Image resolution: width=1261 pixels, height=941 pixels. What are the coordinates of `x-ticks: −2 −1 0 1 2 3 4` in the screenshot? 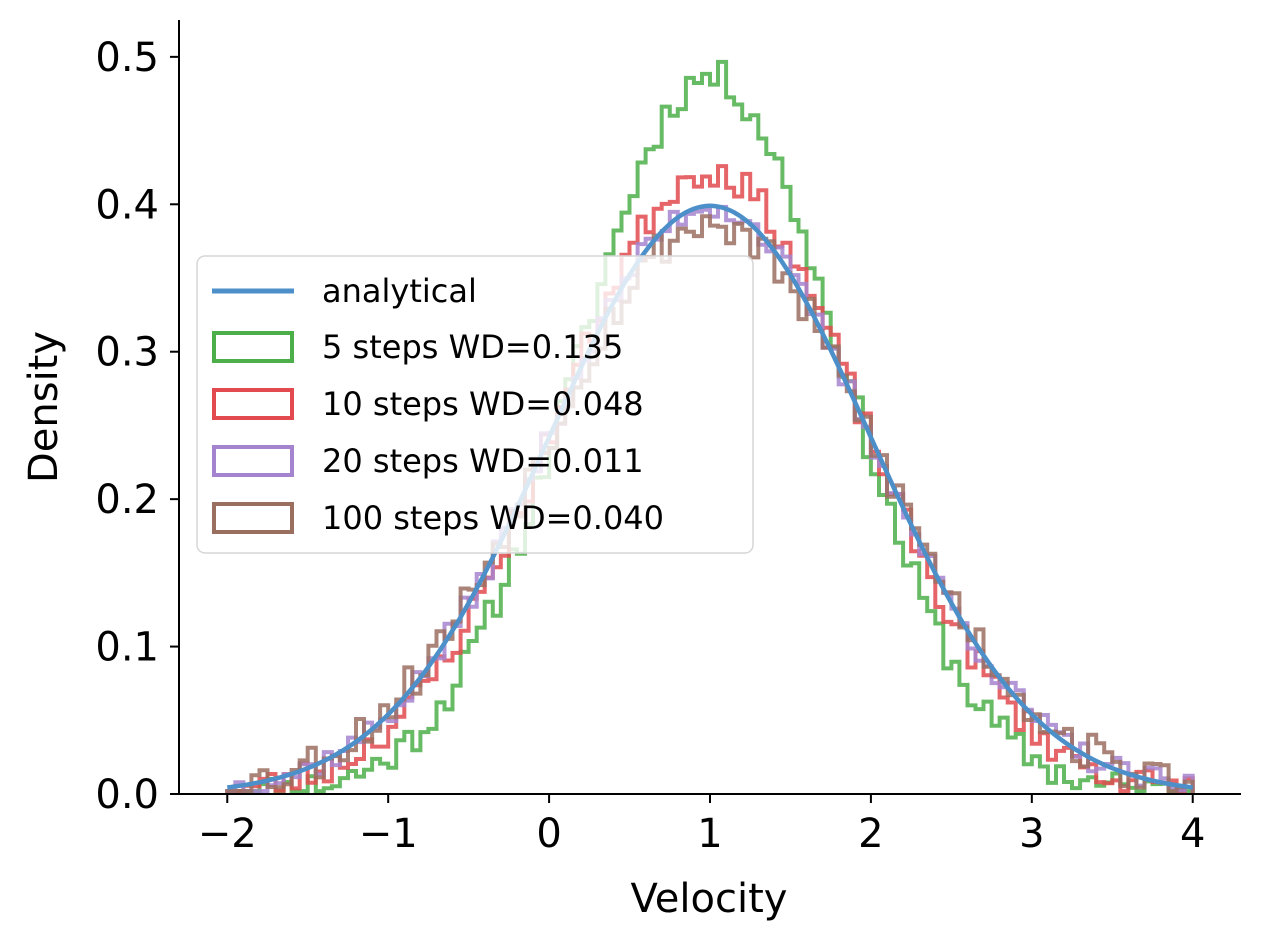 It's located at (701, 825).